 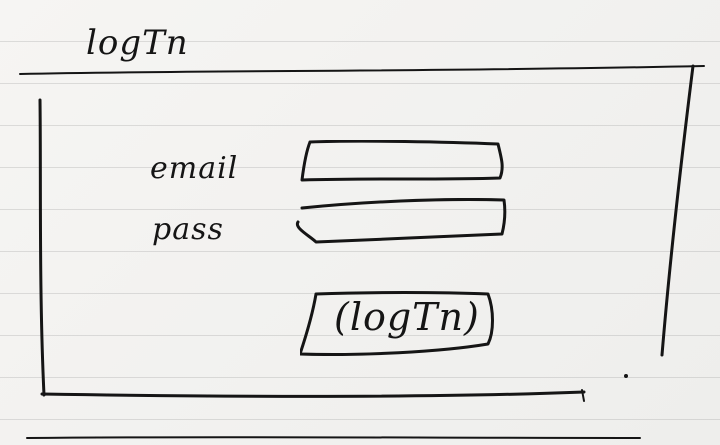 I want to click on login-button-label: (logTn), so click(x=407, y=317).